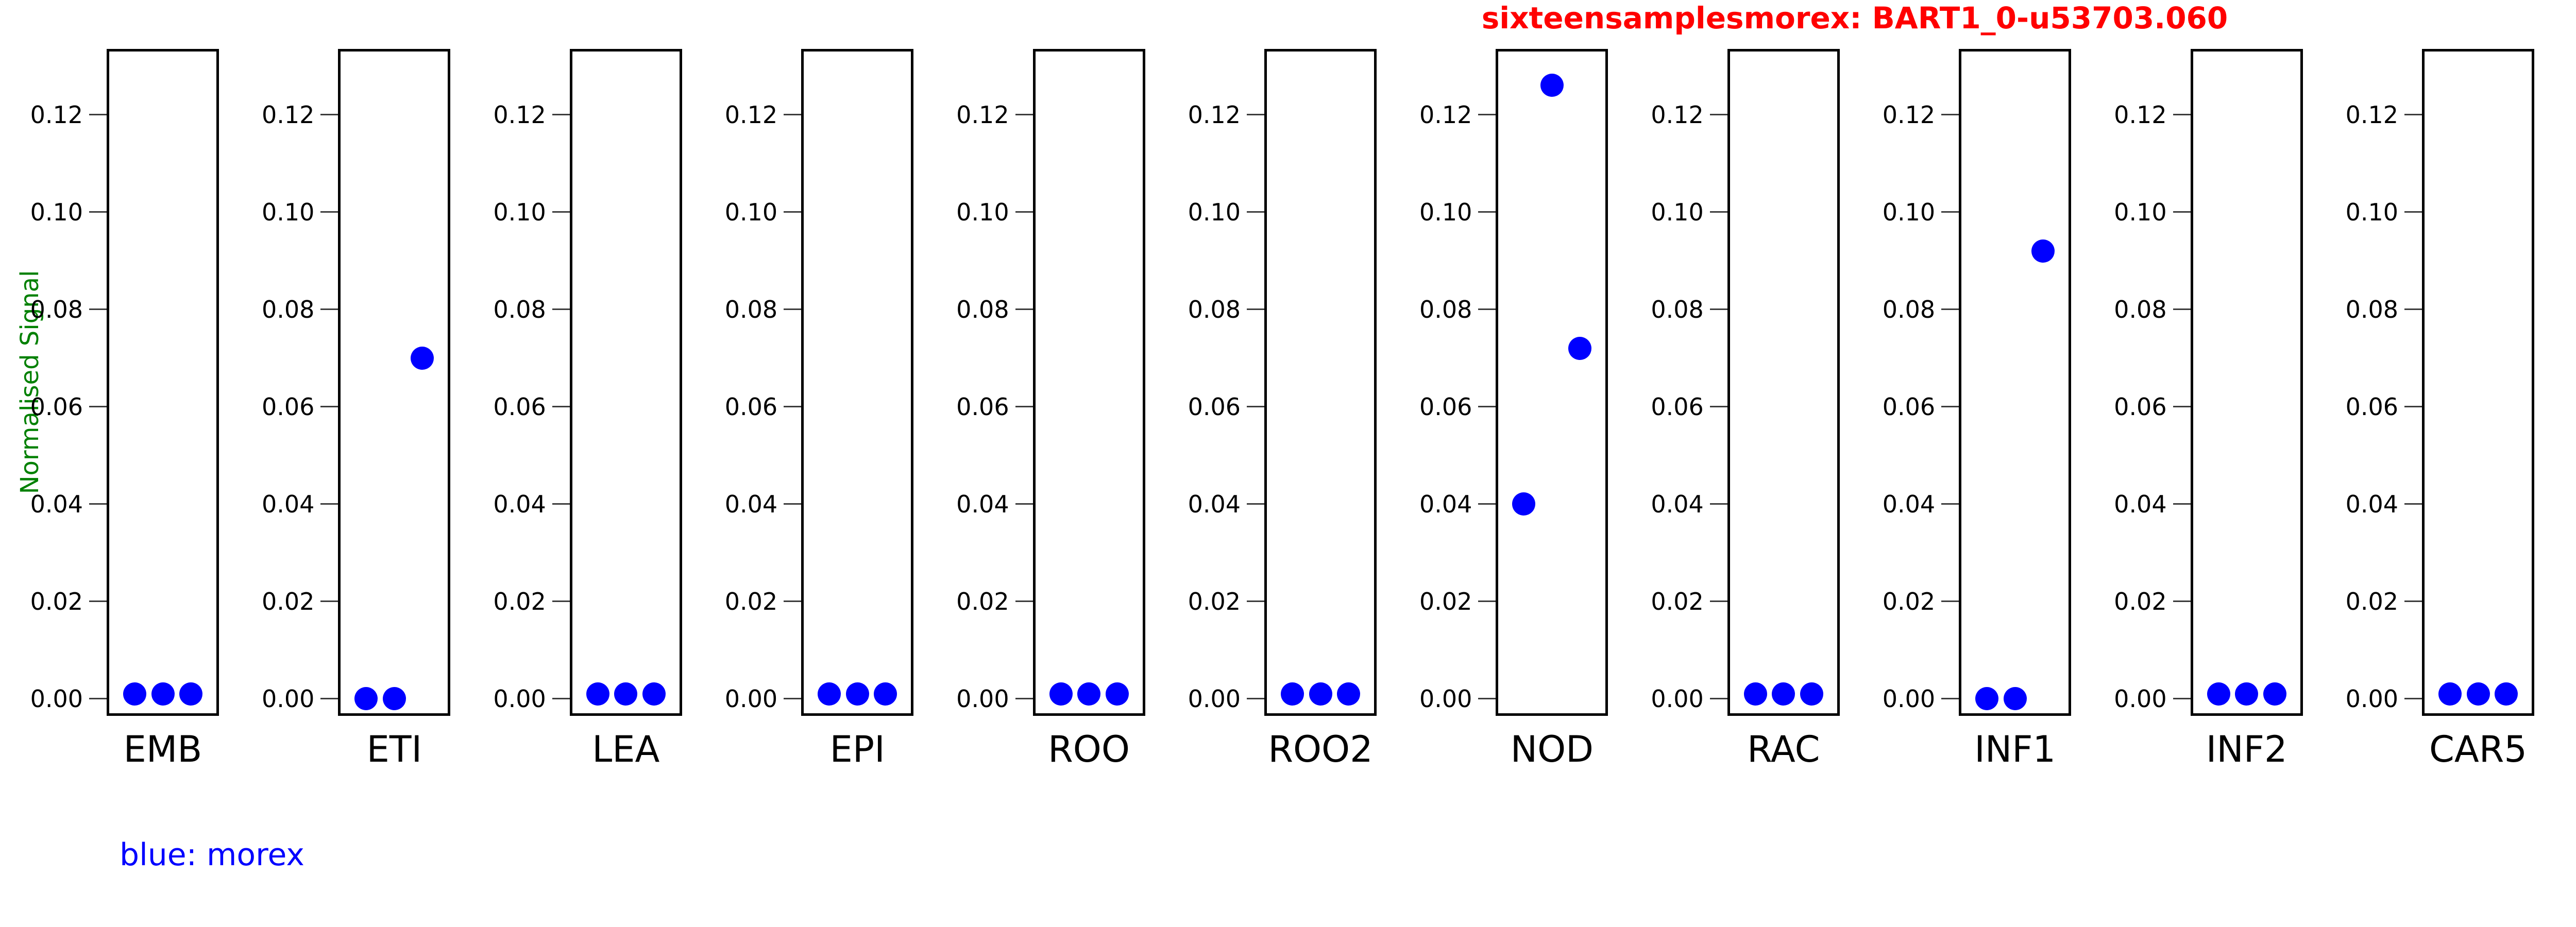 This screenshot has height=927, width=2576. I want to click on subplot-roo: 0.00 0.02 0.04 0.06 0.08 0.10 0.12 ROO, so click(1050, 408).